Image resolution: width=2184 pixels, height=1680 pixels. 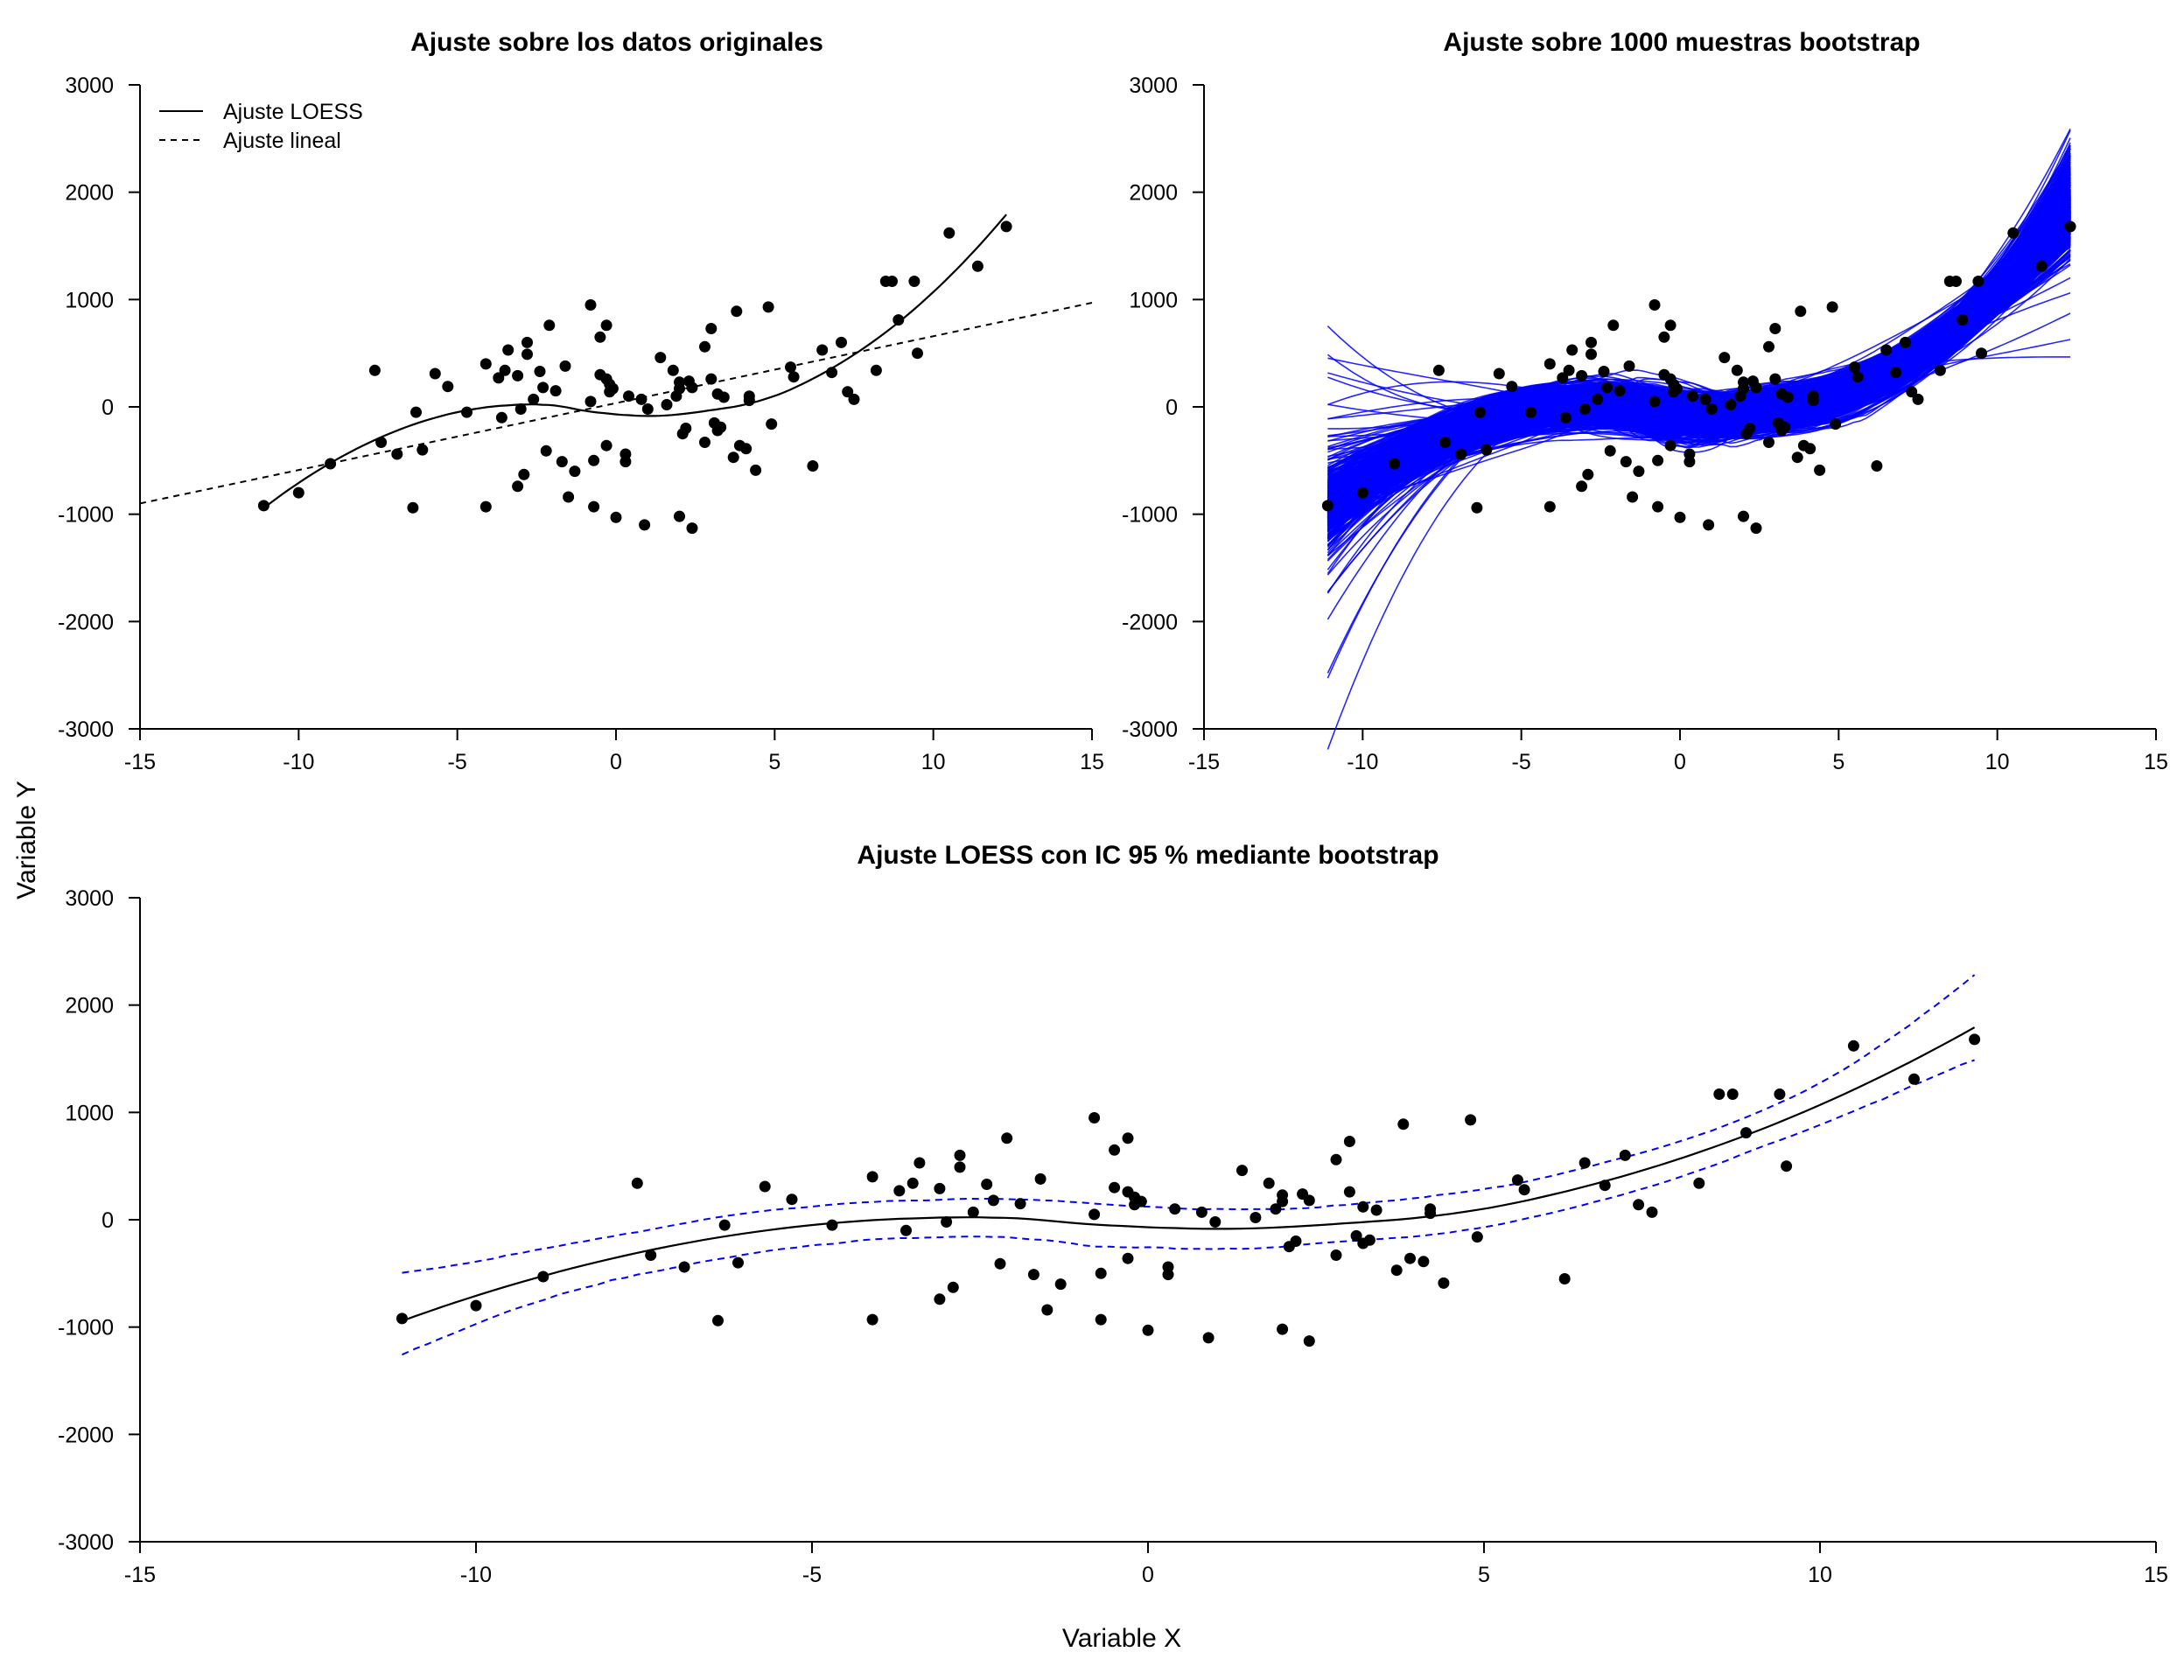 What do you see at coordinates (1150, 730) in the screenshot?
I see `y-tick-label: -3000` at bounding box center [1150, 730].